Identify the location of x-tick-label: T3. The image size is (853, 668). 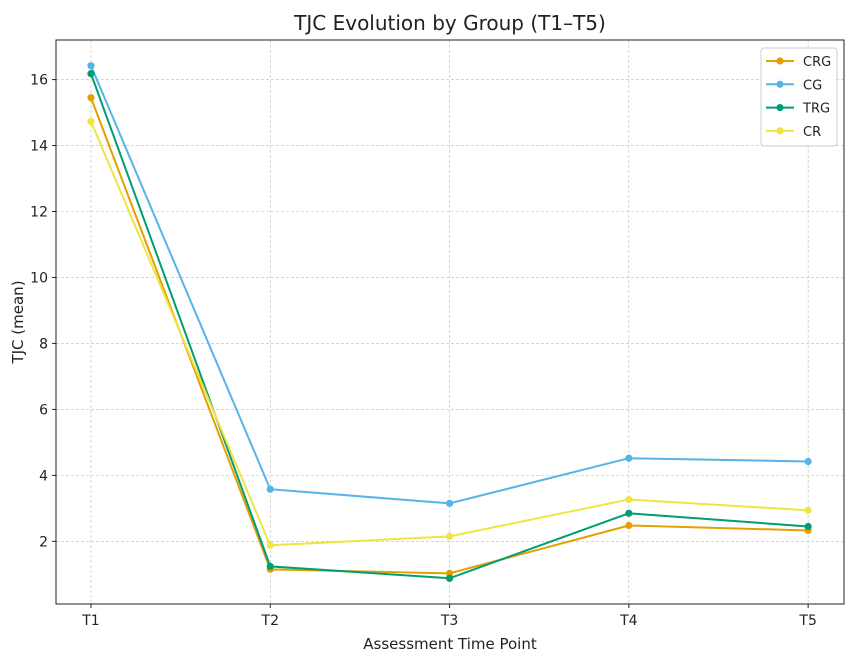
(449, 621).